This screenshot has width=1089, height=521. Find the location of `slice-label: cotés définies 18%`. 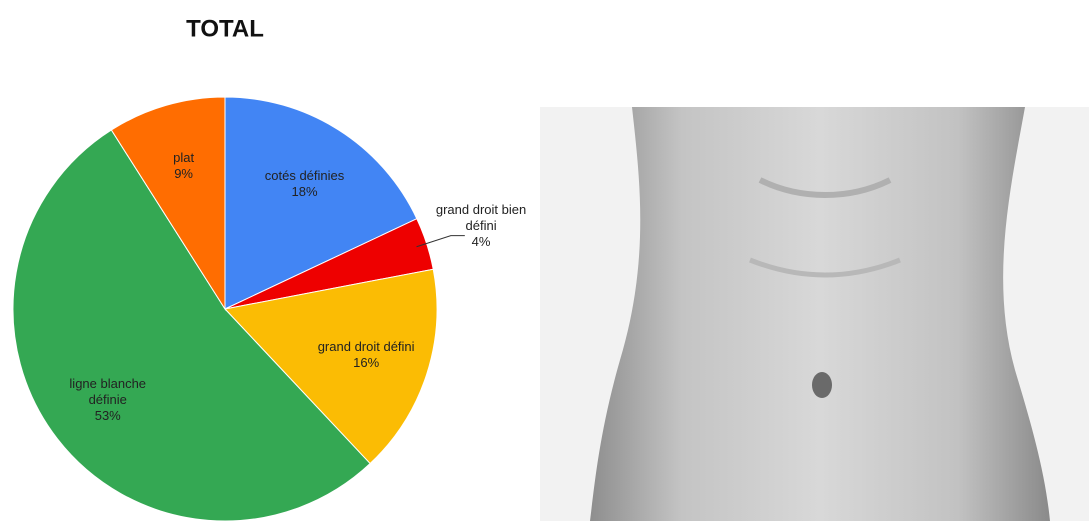

slice-label: cotés définies 18% is located at coordinates (305, 184).